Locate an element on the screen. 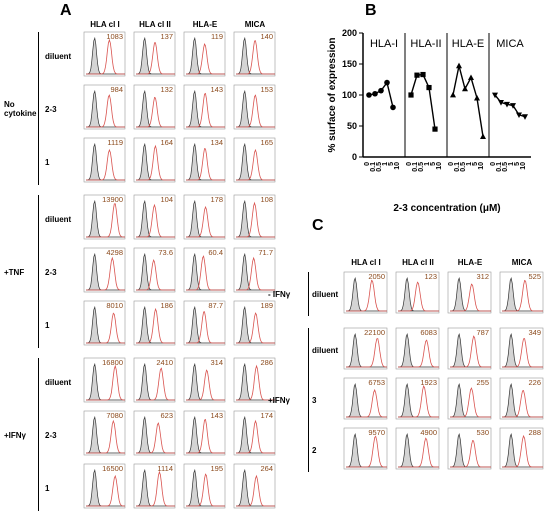 The height and width of the screenshot is (531, 550). histogram-cell: 984 is located at coordinates (103, 108).